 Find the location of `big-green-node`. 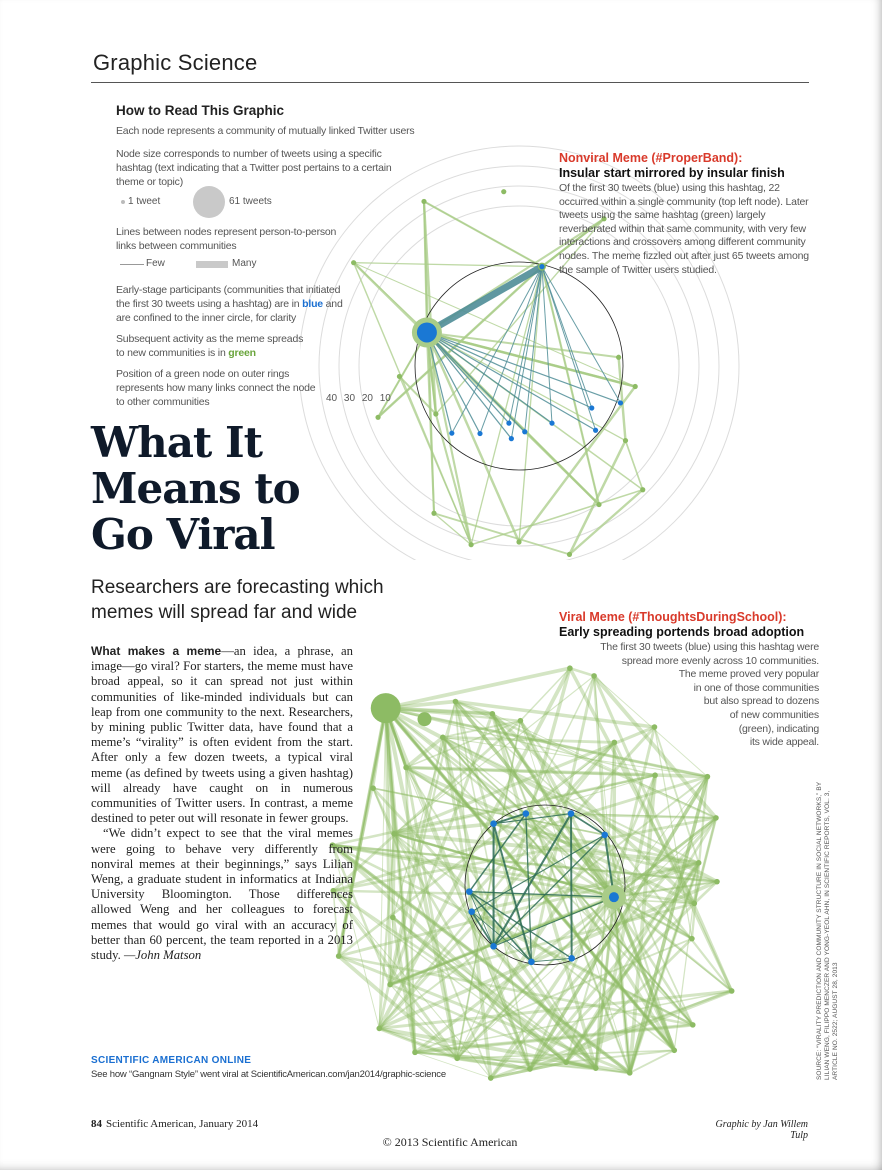

big-green-node is located at coordinates (385, 708).